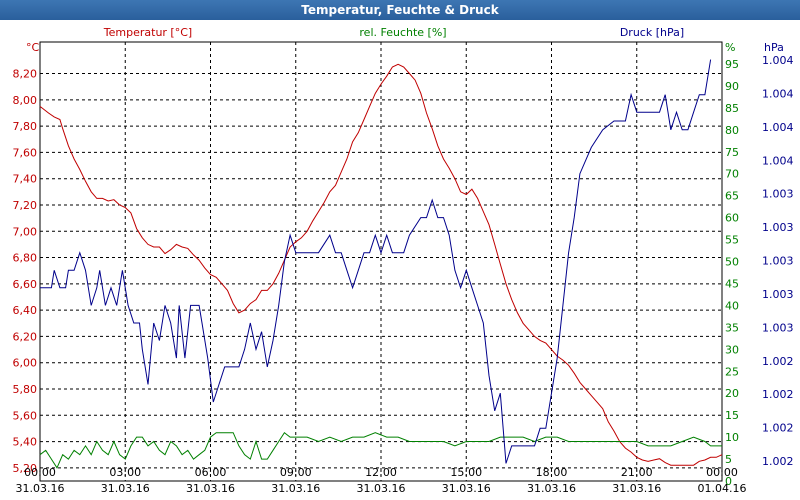 The width and height of the screenshot is (800, 500). What do you see at coordinates (25, 468) in the screenshot?
I see `temperature-tick: 5,20` at bounding box center [25, 468].